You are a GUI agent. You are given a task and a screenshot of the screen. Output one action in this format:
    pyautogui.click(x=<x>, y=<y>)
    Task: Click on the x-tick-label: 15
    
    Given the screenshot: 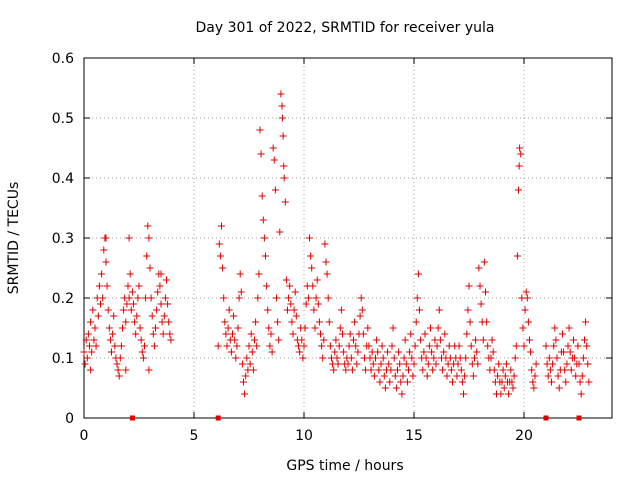 What is the action you would take?
    pyautogui.click(x=414, y=436)
    